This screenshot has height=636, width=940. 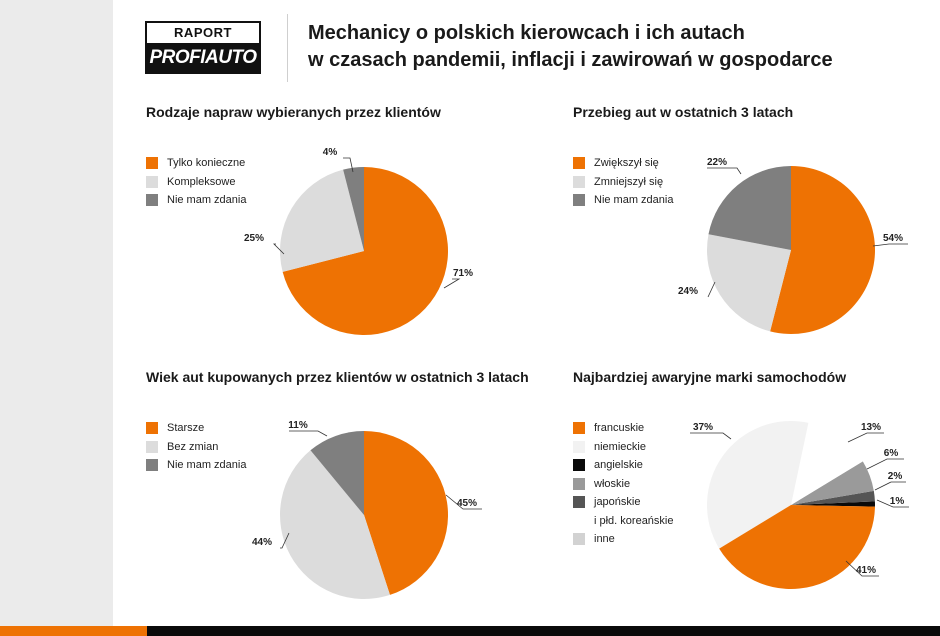 I want to click on chart-4-legend-item: włoskie, so click(x=623, y=484).